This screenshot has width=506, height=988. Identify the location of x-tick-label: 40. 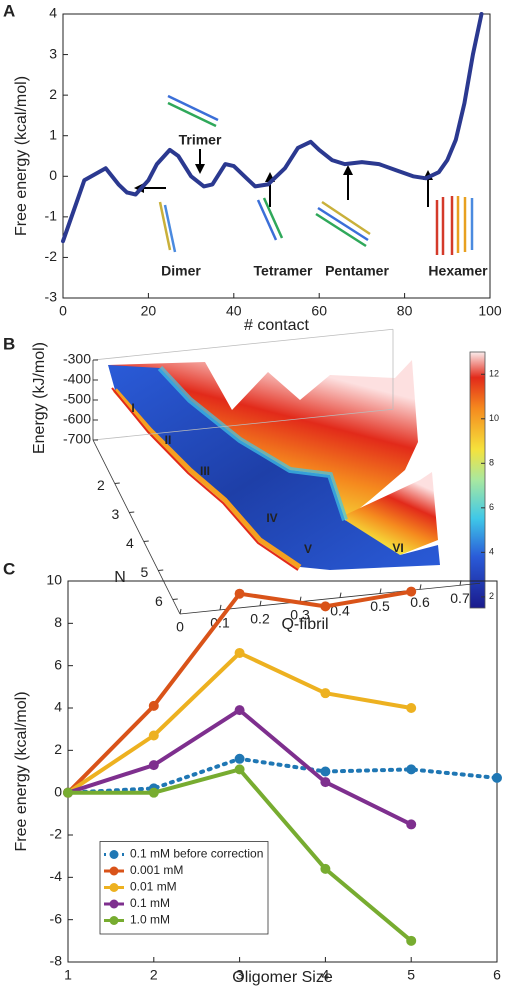
(234, 311).